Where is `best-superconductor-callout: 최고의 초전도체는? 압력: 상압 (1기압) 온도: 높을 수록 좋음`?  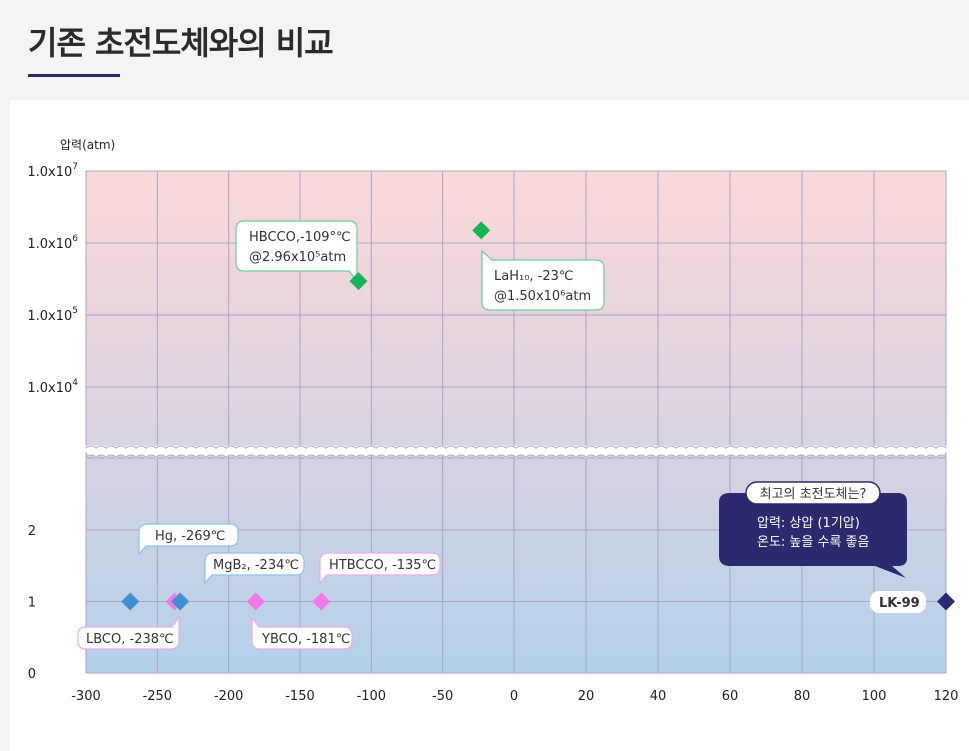 best-superconductor-callout: 최고의 초전도체는? 압력: 상압 (1기압) 온도: 높을 수록 좋음 is located at coordinates (813, 529).